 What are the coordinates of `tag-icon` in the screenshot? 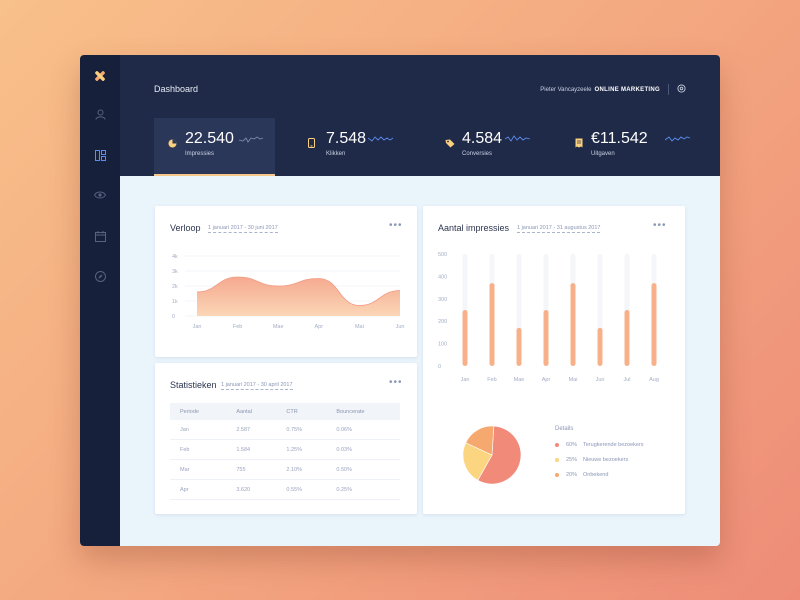 It's located at (450, 144).